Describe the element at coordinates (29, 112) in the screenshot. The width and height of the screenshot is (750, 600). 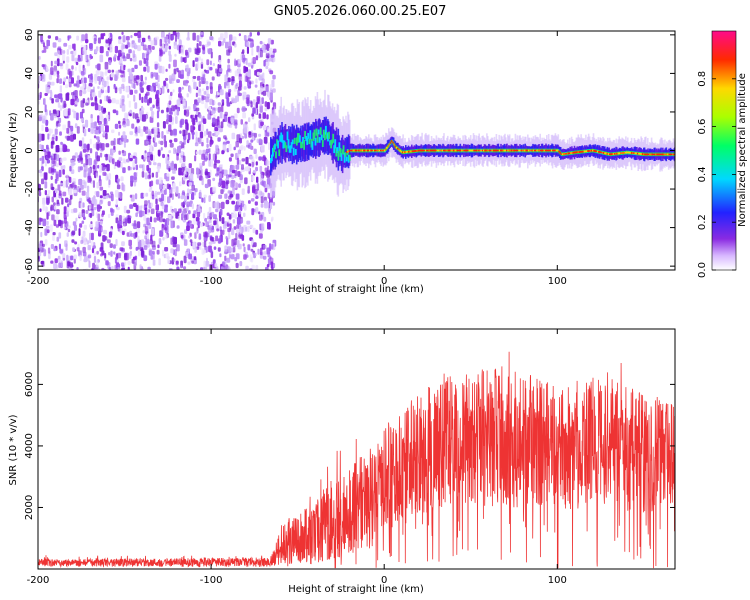
I see `spectrogram-ytick-label: 20` at that location.